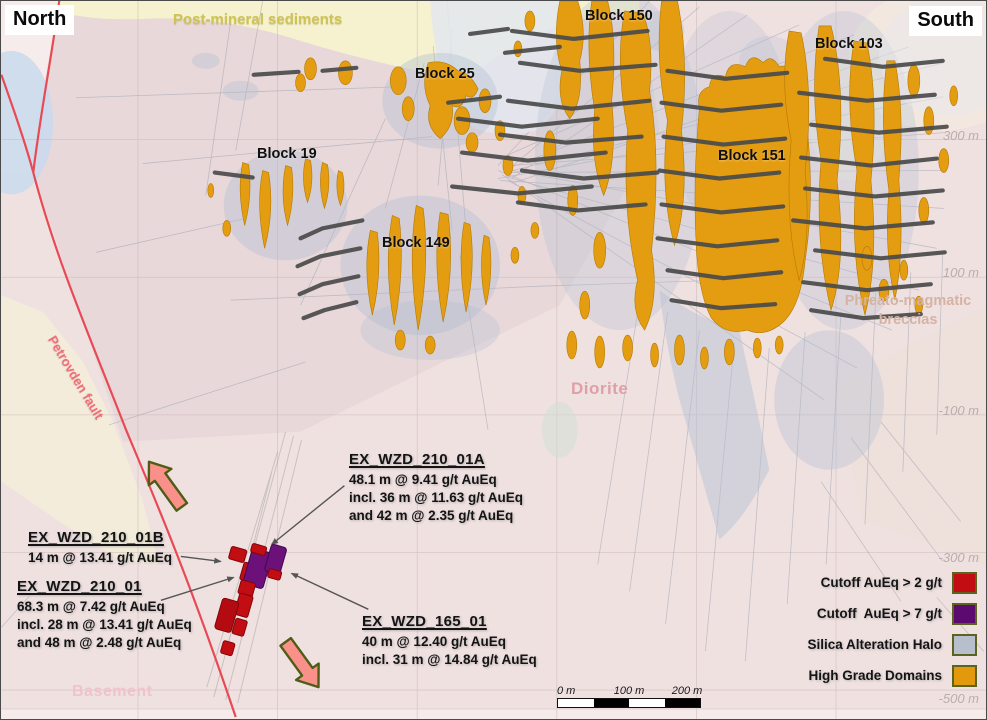 The image size is (987, 720). What do you see at coordinates (100, 548) in the screenshot?
I see `annotation-ex-wzd-210-01b: EX_WZD_210_01B 14 m @ 13.41 g/t AuEq` at bounding box center [100, 548].